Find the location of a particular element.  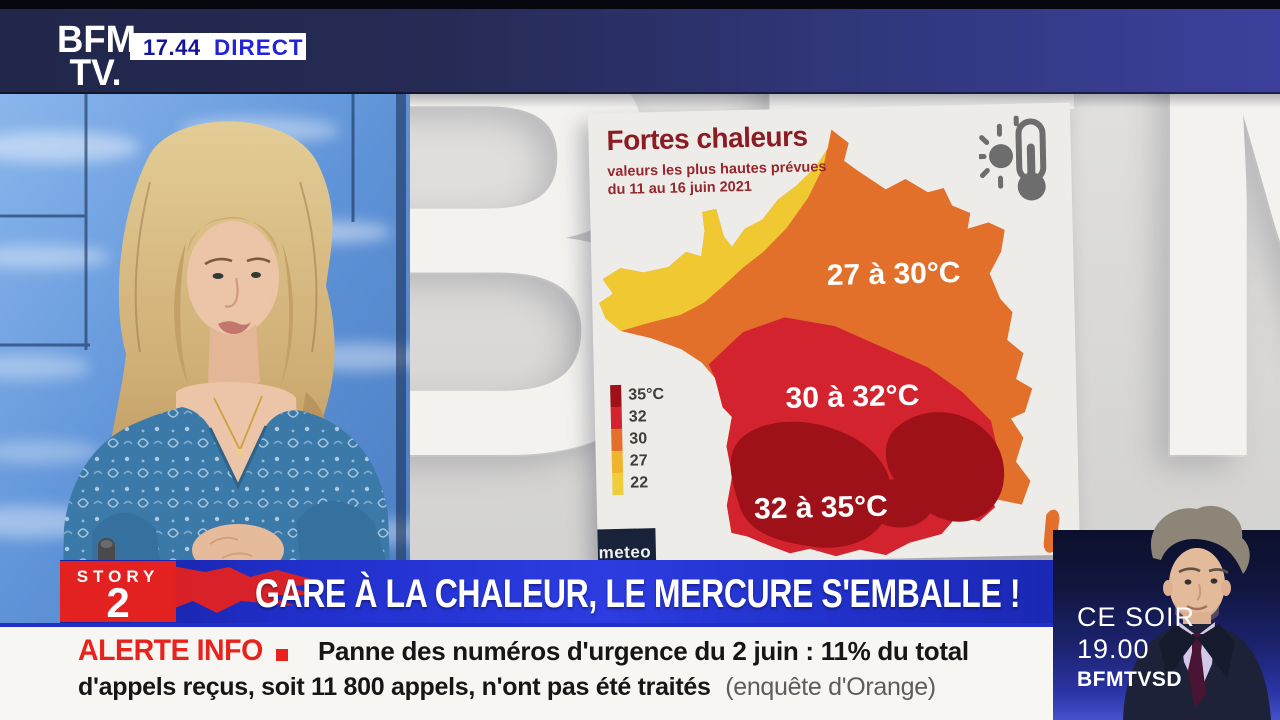

clock: 17.44 is located at coordinates (172, 47).